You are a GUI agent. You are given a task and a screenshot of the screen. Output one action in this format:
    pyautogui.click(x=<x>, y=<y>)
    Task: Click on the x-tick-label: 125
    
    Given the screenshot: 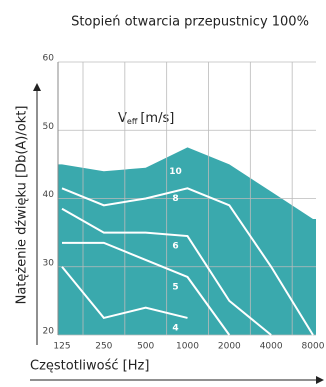 What is the action you would take?
    pyautogui.click(x=61, y=347)
    